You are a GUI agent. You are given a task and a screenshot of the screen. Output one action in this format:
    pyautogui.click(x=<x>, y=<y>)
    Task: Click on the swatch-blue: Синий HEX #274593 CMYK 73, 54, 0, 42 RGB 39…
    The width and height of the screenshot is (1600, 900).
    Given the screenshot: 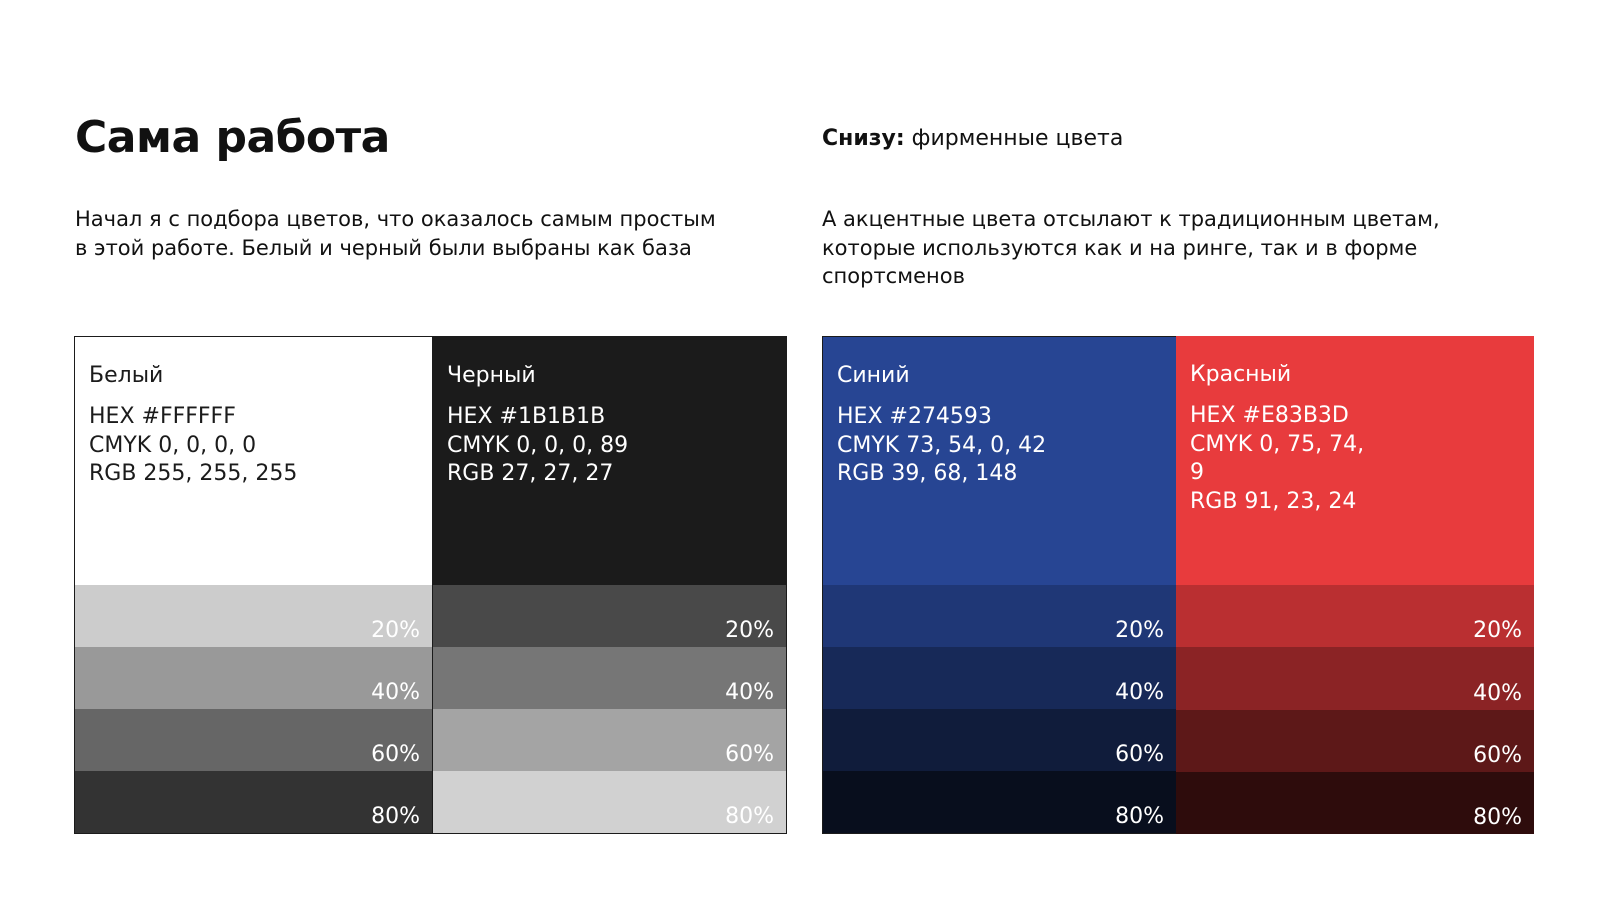 What is the action you would take?
    pyautogui.click(x=999, y=585)
    